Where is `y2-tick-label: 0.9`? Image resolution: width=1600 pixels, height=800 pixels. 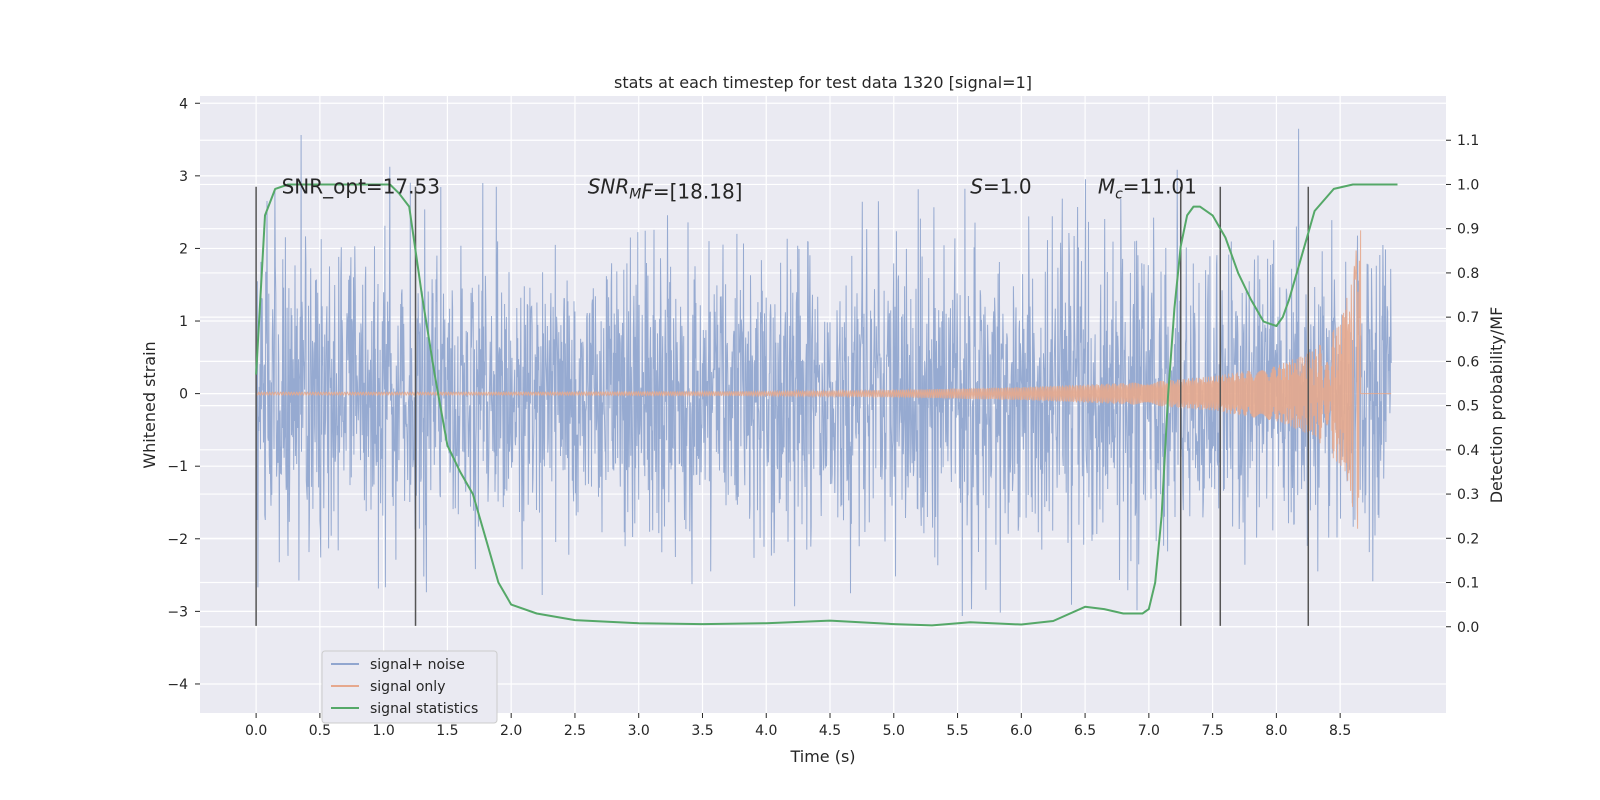
y2-tick-label: 0.9 is located at coordinates (1468, 230).